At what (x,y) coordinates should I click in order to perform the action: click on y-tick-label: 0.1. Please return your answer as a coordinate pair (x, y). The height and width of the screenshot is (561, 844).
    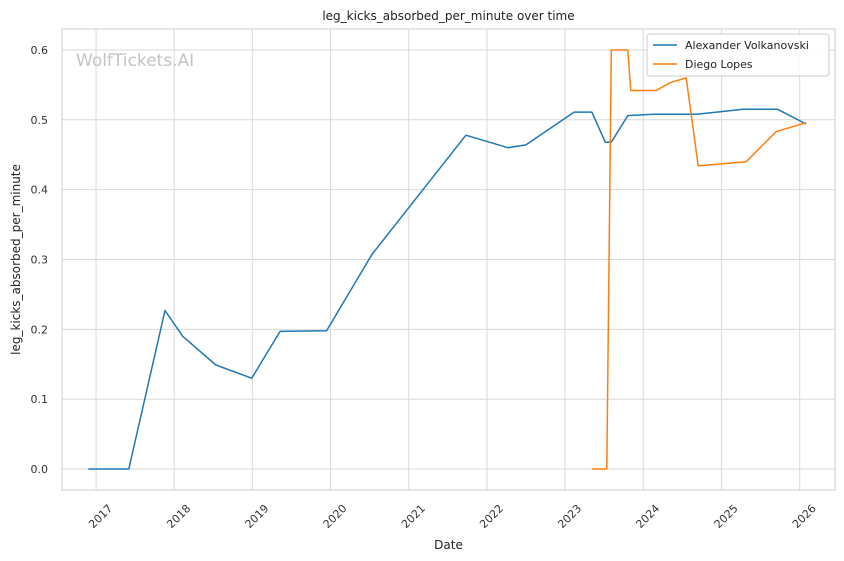
    Looking at the image, I should click on (40, 399).